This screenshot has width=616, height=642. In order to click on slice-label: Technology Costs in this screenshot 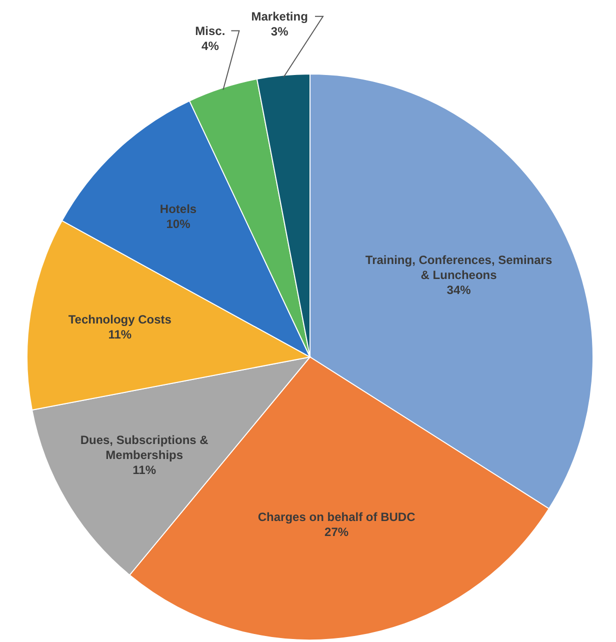, I will do `click(120, 319)`.